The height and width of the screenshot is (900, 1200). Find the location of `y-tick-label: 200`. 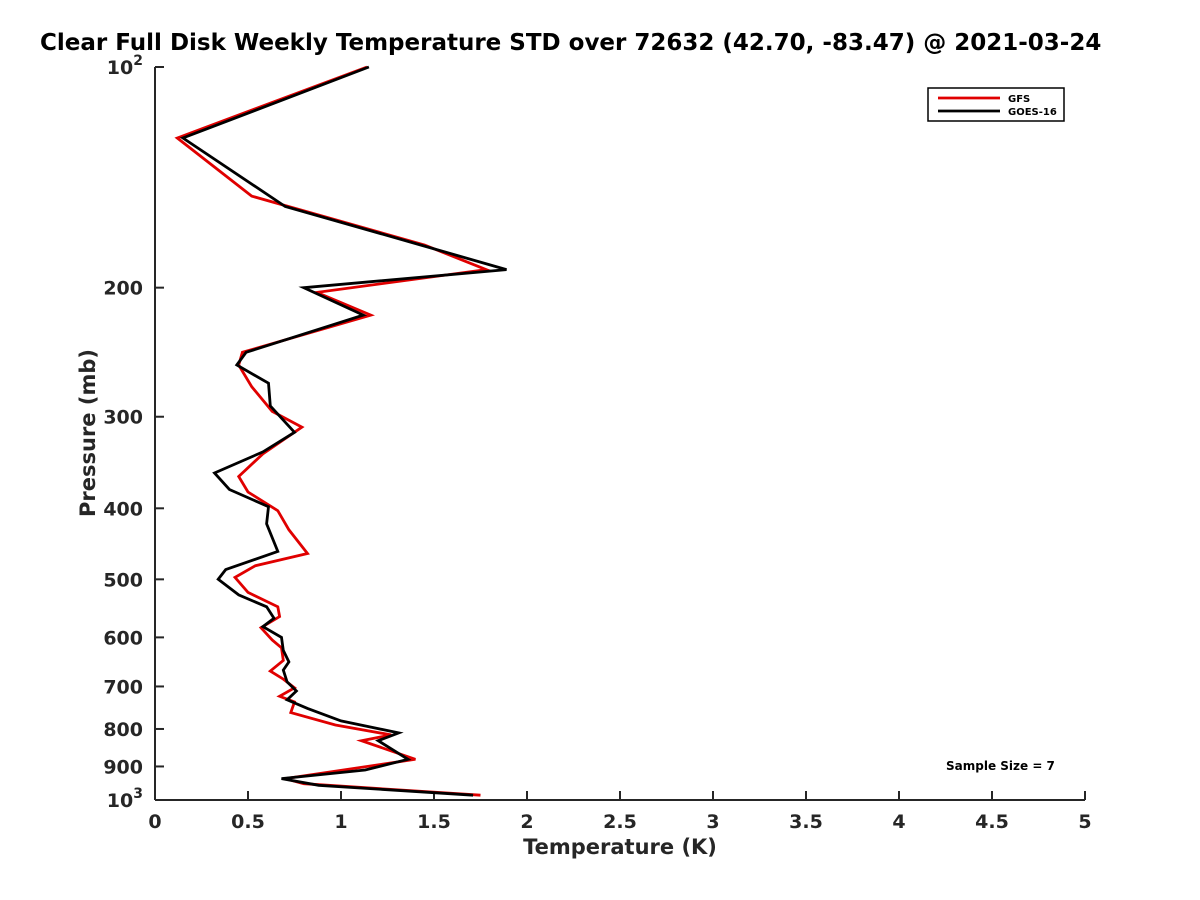

y-tick-label: 200 is located at coordinates (123, 289).